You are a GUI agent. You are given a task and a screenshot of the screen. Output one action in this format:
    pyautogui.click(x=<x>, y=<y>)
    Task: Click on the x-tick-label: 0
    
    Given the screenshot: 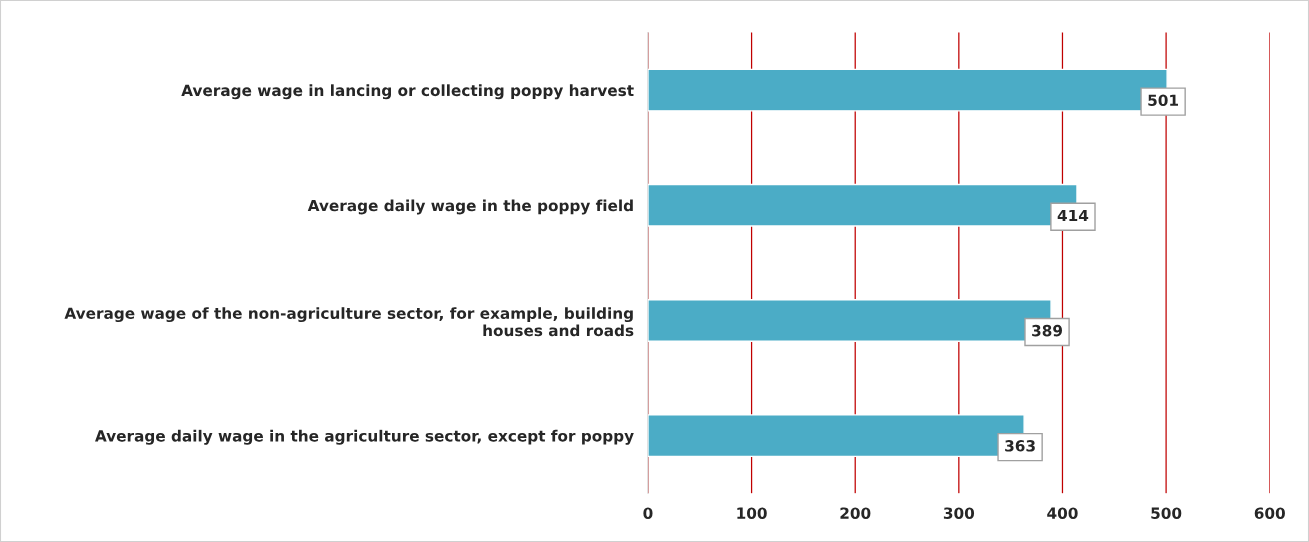 What is the action you would take?
    pyautogui.click(x=648, y=513)
    